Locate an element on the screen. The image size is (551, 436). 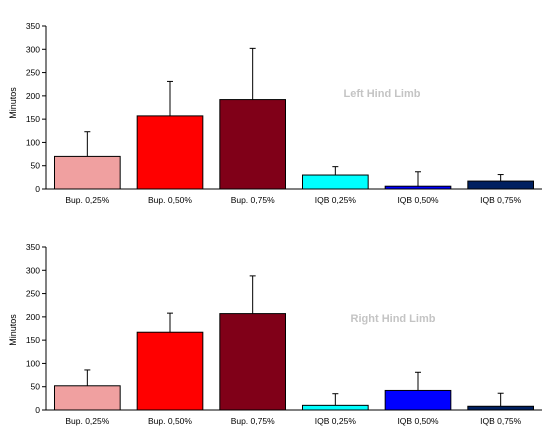
panel-annotation: Right Hind Limb is located at coordinates (393, 319).